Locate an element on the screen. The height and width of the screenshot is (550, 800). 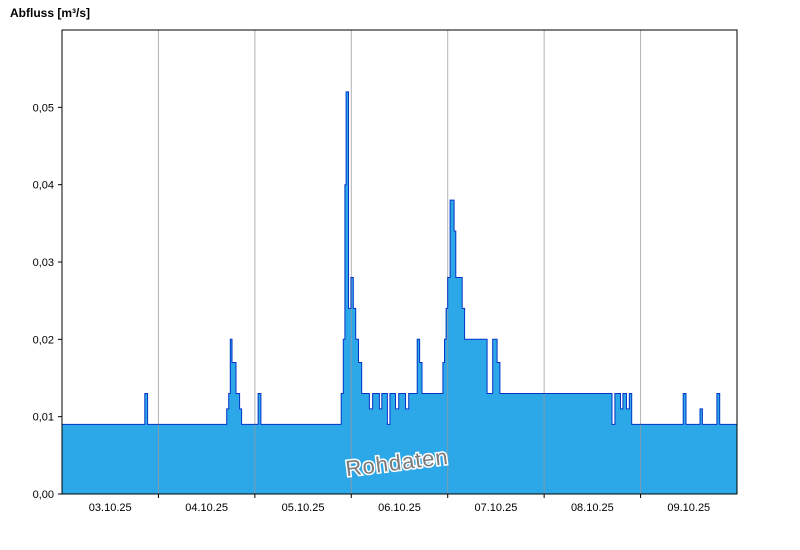
x-tick-label: 06.10.25 is located at coordinates (399, 508).